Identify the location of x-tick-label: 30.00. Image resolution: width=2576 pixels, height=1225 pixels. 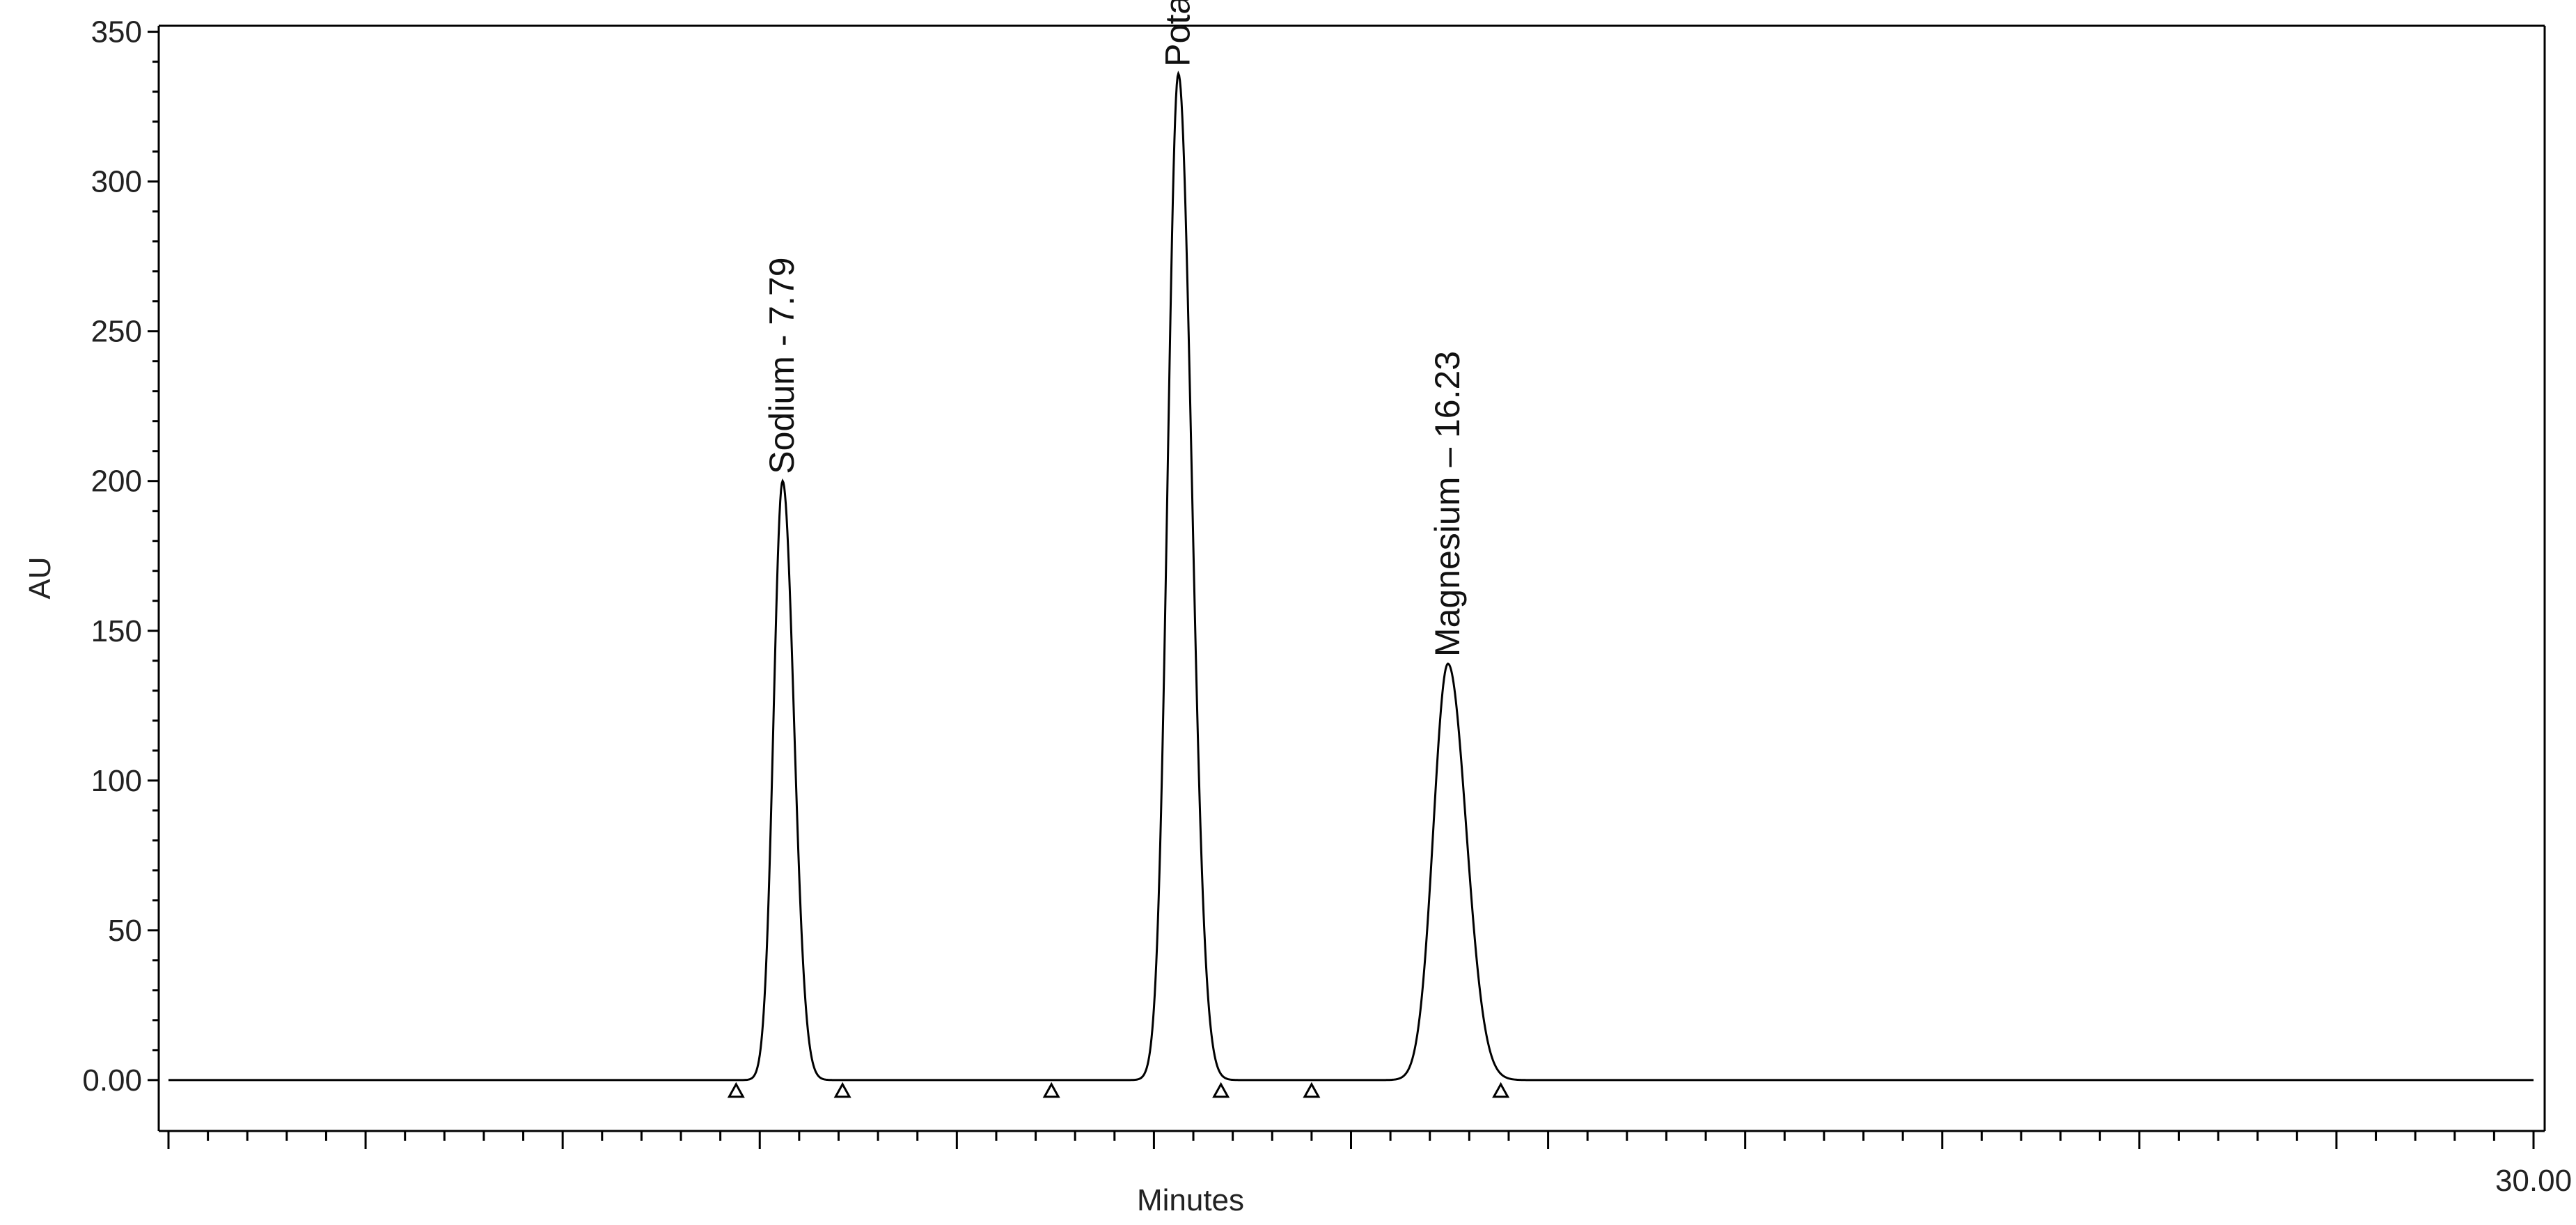
(2533, 1181).